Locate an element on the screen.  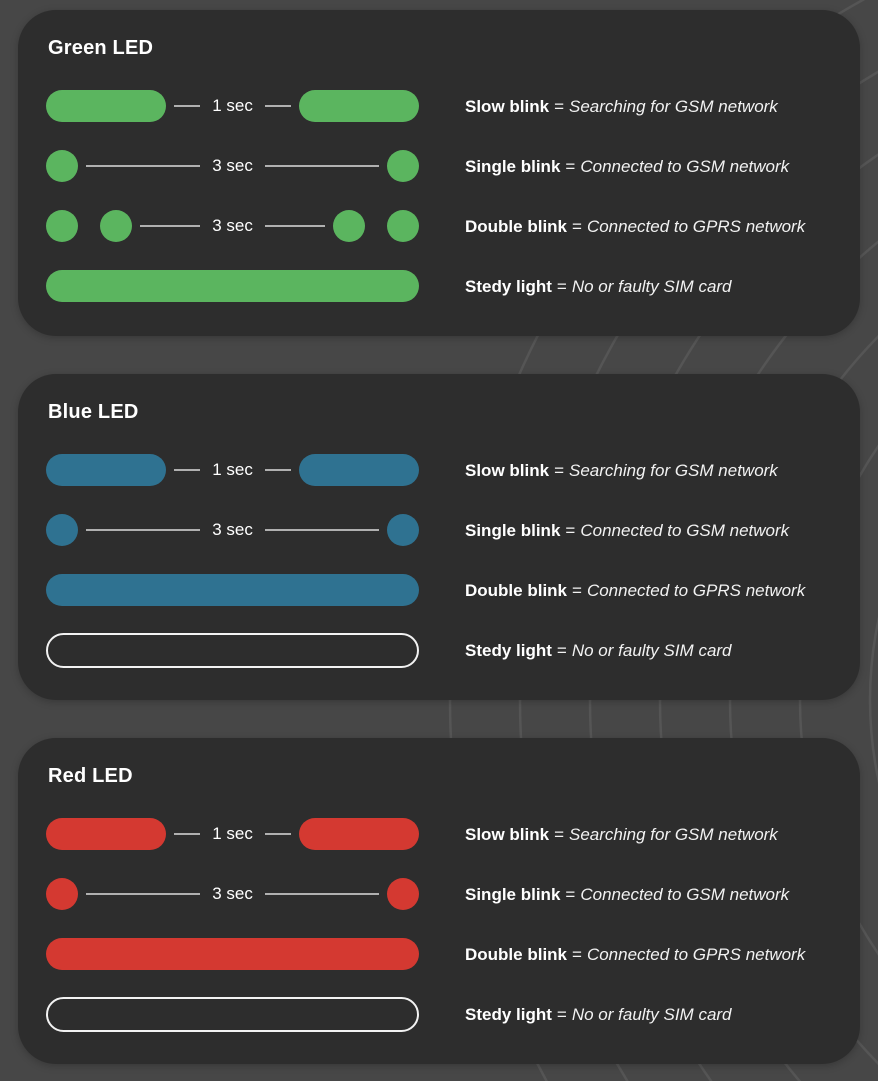
card-title: Blue LED is located at coordinates (93, 412).